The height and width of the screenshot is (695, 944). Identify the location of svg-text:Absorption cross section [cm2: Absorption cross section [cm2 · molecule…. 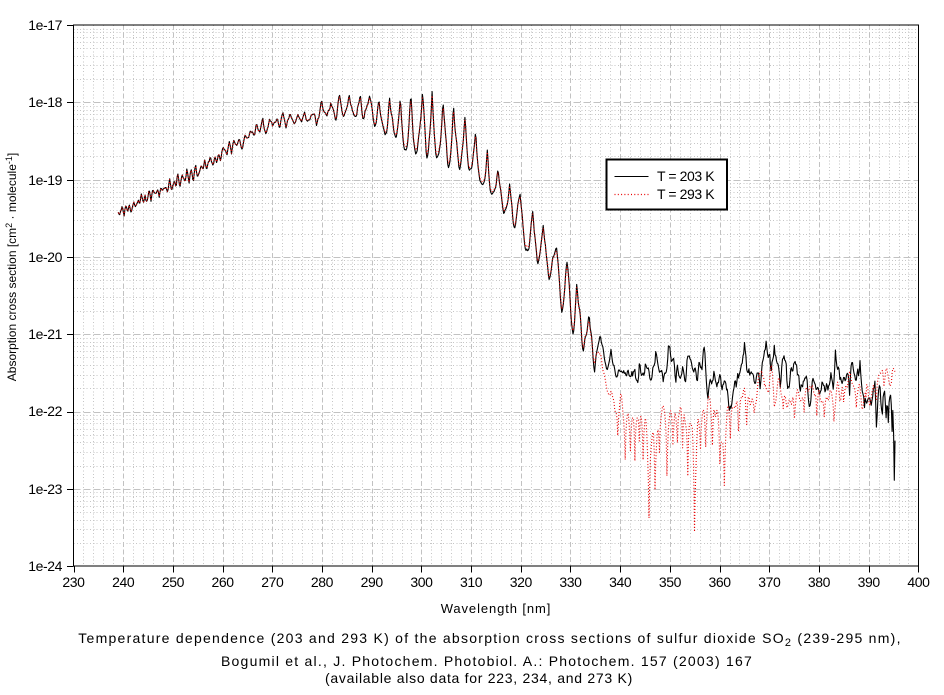
(11, 267).